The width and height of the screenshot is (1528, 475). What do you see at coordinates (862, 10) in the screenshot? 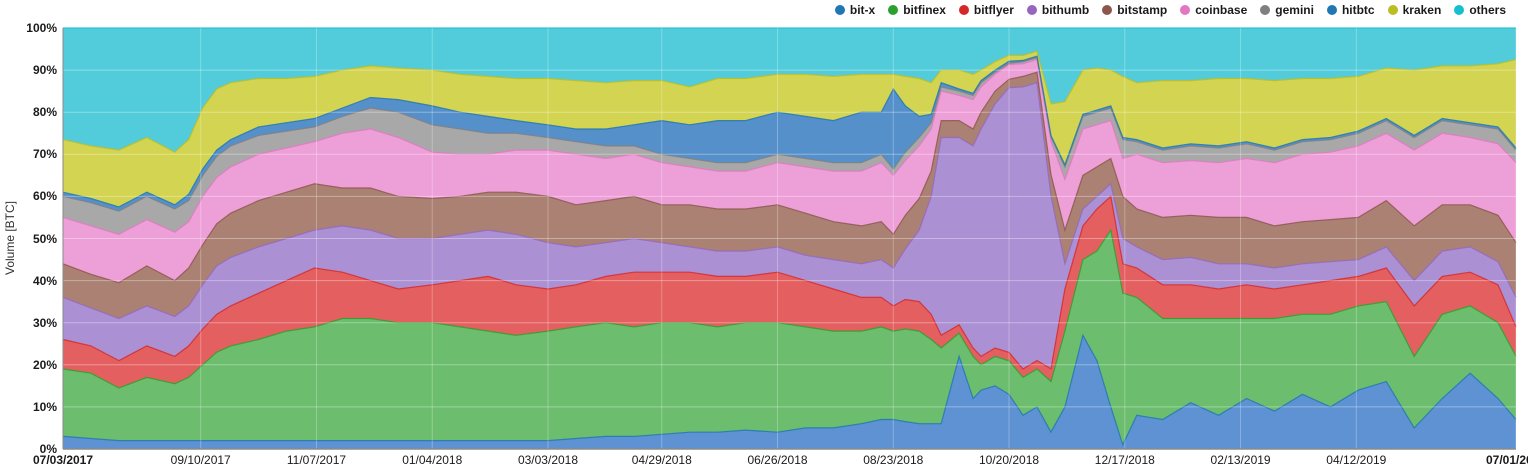
I see `legend-label: bit-x` at bounding box center [862, 10].